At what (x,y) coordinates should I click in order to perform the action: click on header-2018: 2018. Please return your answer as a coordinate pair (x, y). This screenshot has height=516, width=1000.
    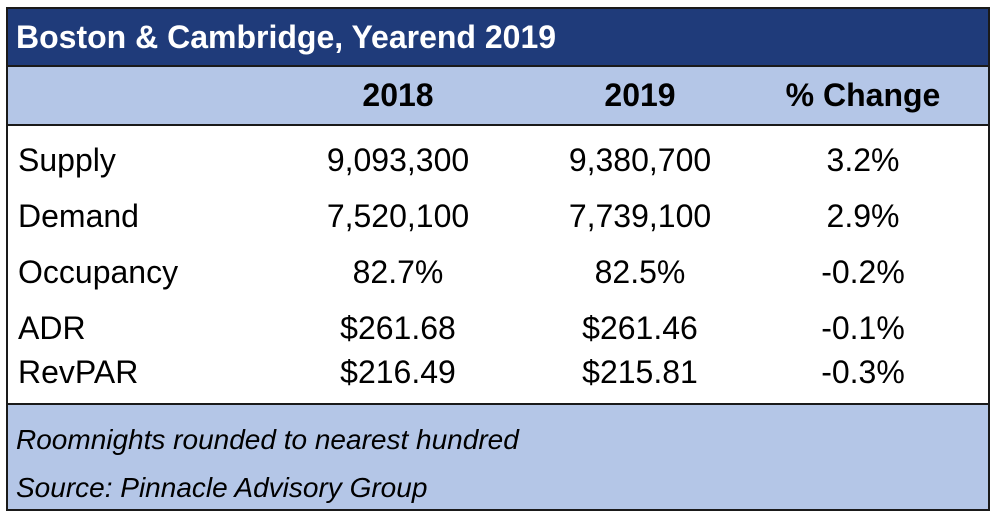
    Looking at the image, I should click on (398, 95).